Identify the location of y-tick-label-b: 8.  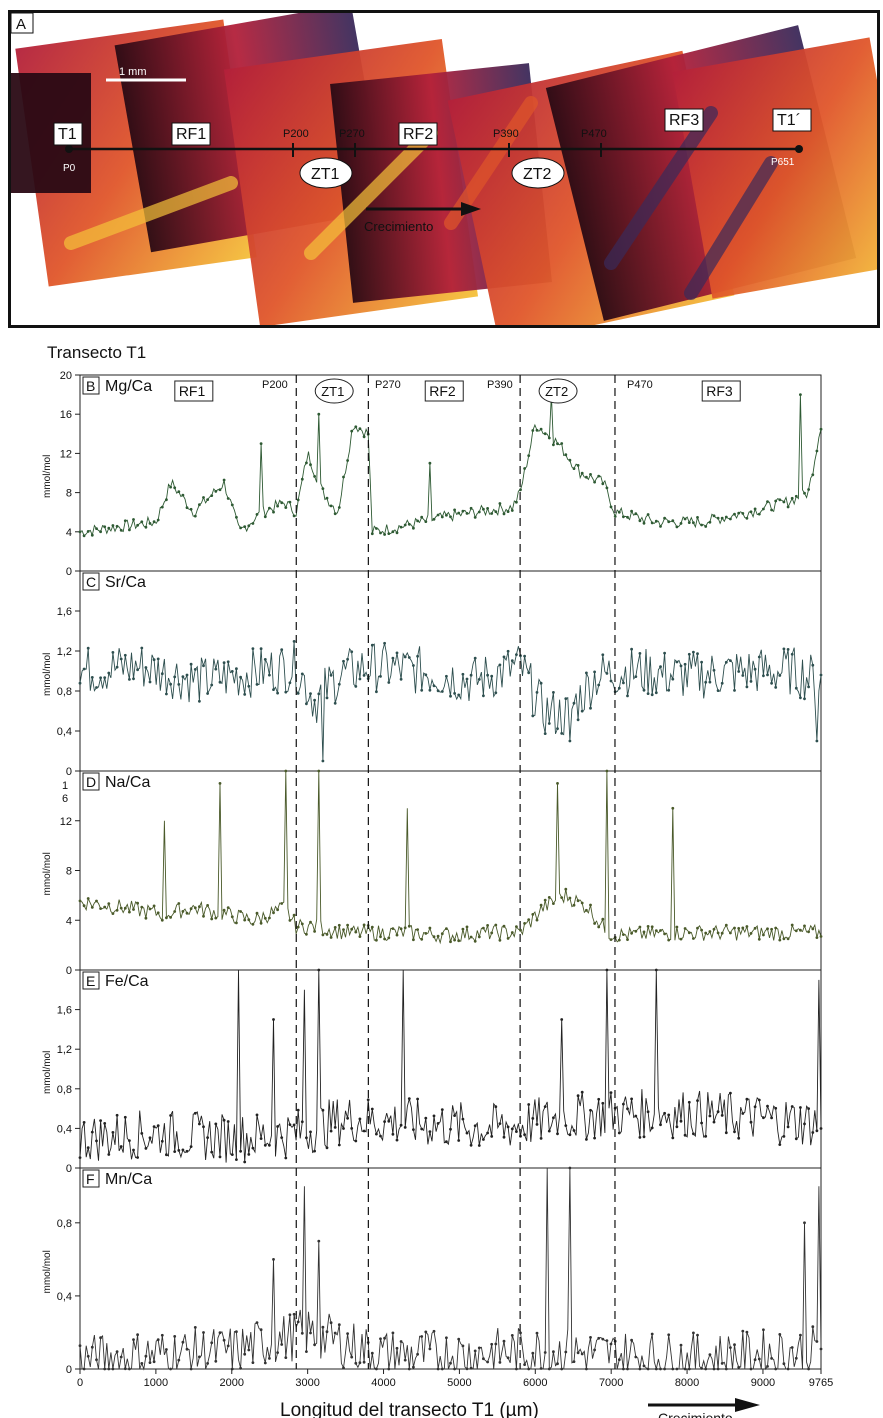
(69, 494).